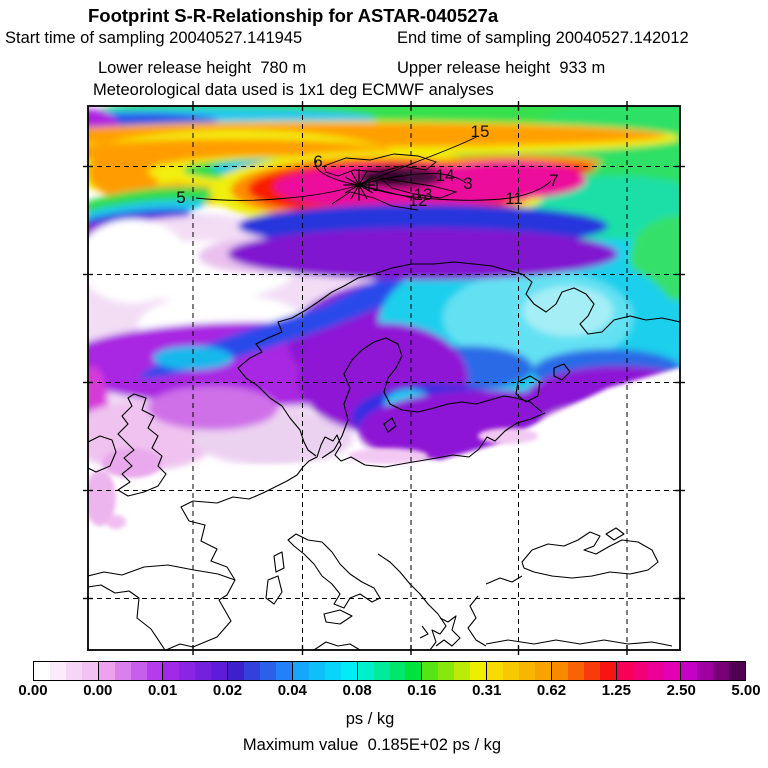  Describe the element at coordinates (370, 719) in the screenshot. I see `colorbar-unit-label: ps / kg` at that location.